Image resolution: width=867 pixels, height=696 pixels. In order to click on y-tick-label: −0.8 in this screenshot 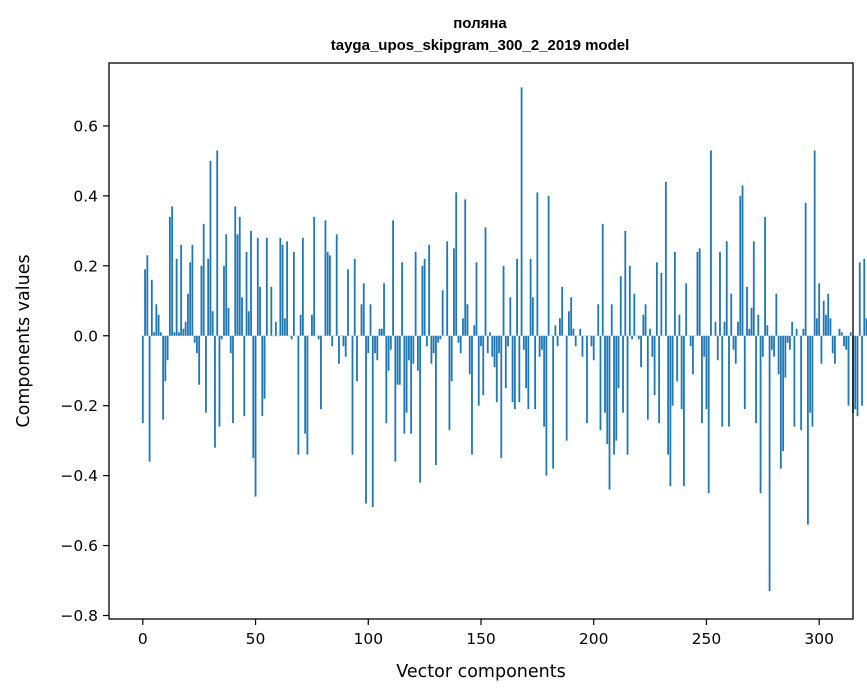, I will do `click(79, 616)`.